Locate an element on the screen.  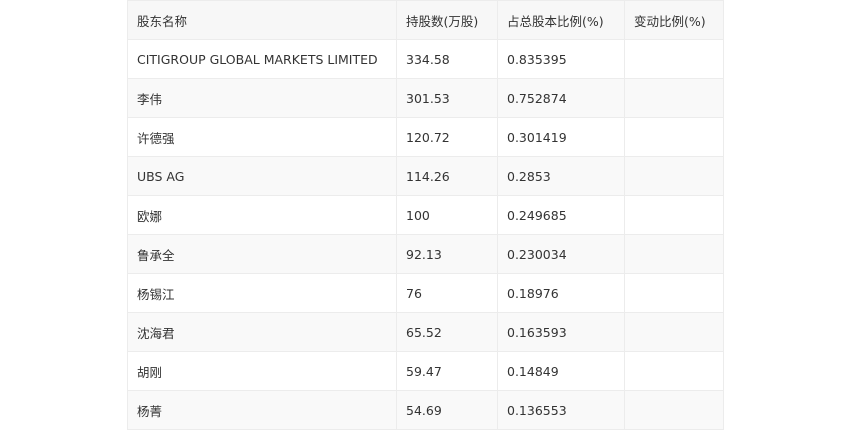
cell-share-ratio: 0.18976 is located at coordinates (561, 293).